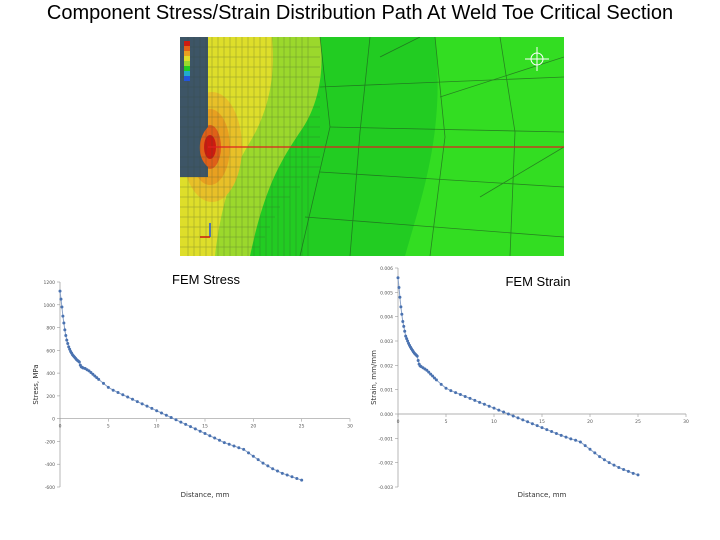 The image size is (720, 540). I want to click on strain-y-tick-label: 0.006, so click(386, 269).